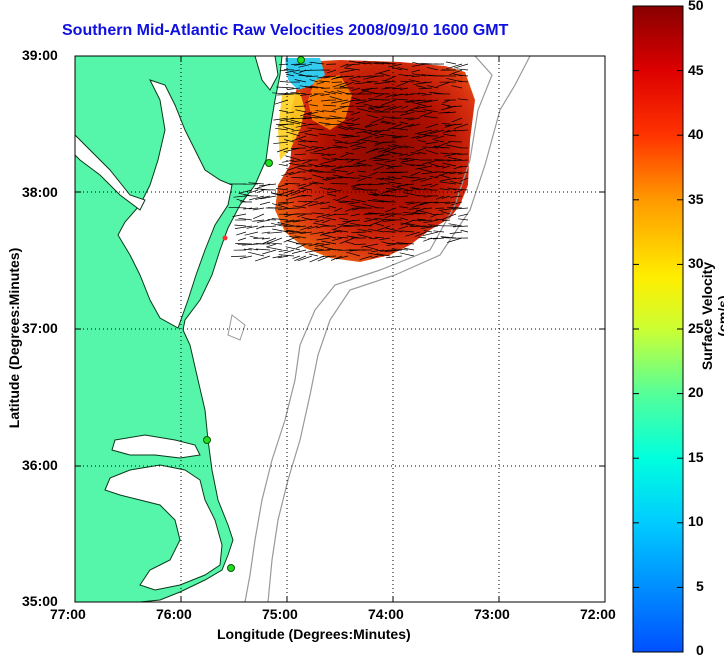 The image size is (724, 659). Describe the element at coordinates (40, 55) in the screenshot. I see `y-tick-label: 39:00` at that location.